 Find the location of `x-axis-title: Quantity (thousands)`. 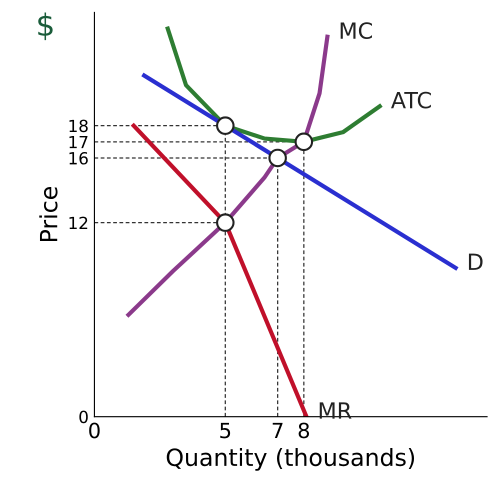

x-axis-title: Quantity (thousands) is located at coordinates (290, 459).